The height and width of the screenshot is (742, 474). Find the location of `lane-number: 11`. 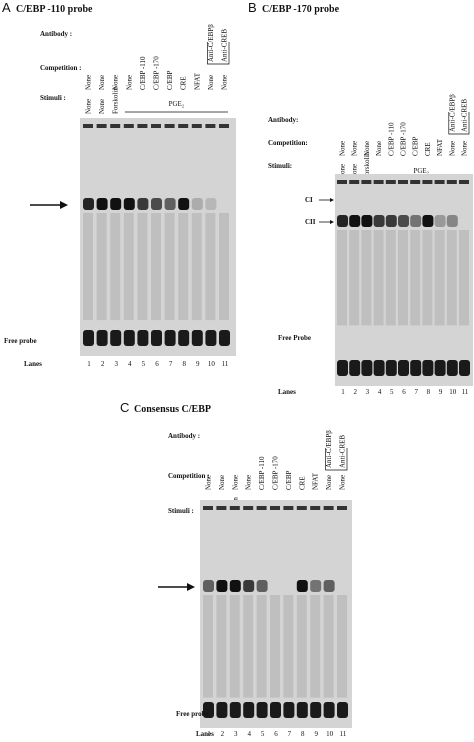

lane-number: 11 is located at coordinates (465, 392).